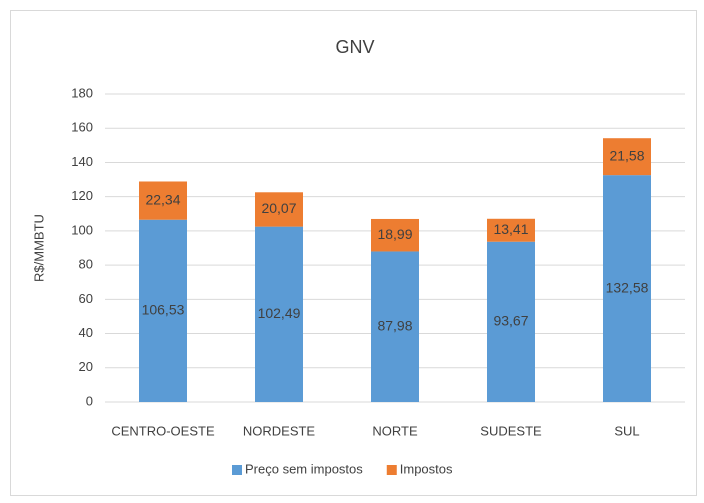 The width and height of the screenshot is (704, 503). I want to click on data-label: 93,67, so click(510, 321).